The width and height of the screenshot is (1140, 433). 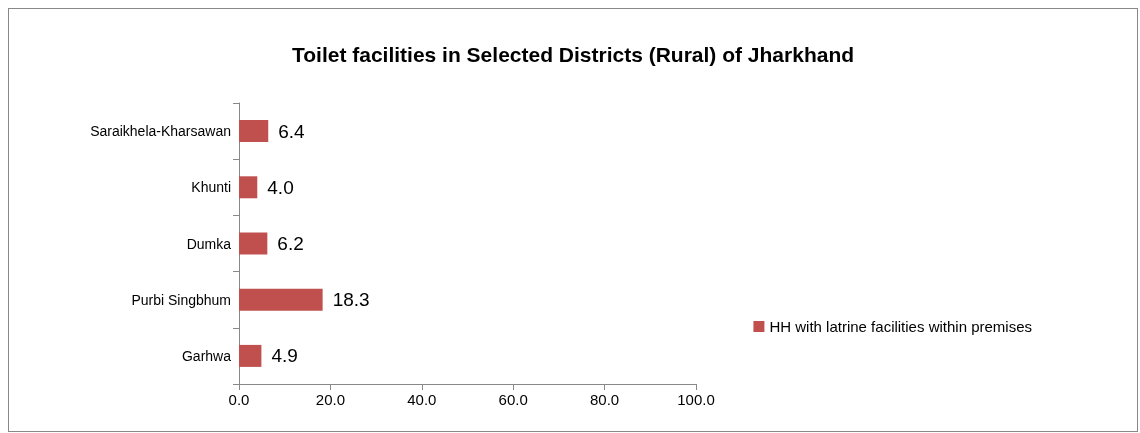 What do you see at coordinates (206, 355) in the screenshot?
I see `y-tick-label: Garhwa` at bounding box center [206, 355].